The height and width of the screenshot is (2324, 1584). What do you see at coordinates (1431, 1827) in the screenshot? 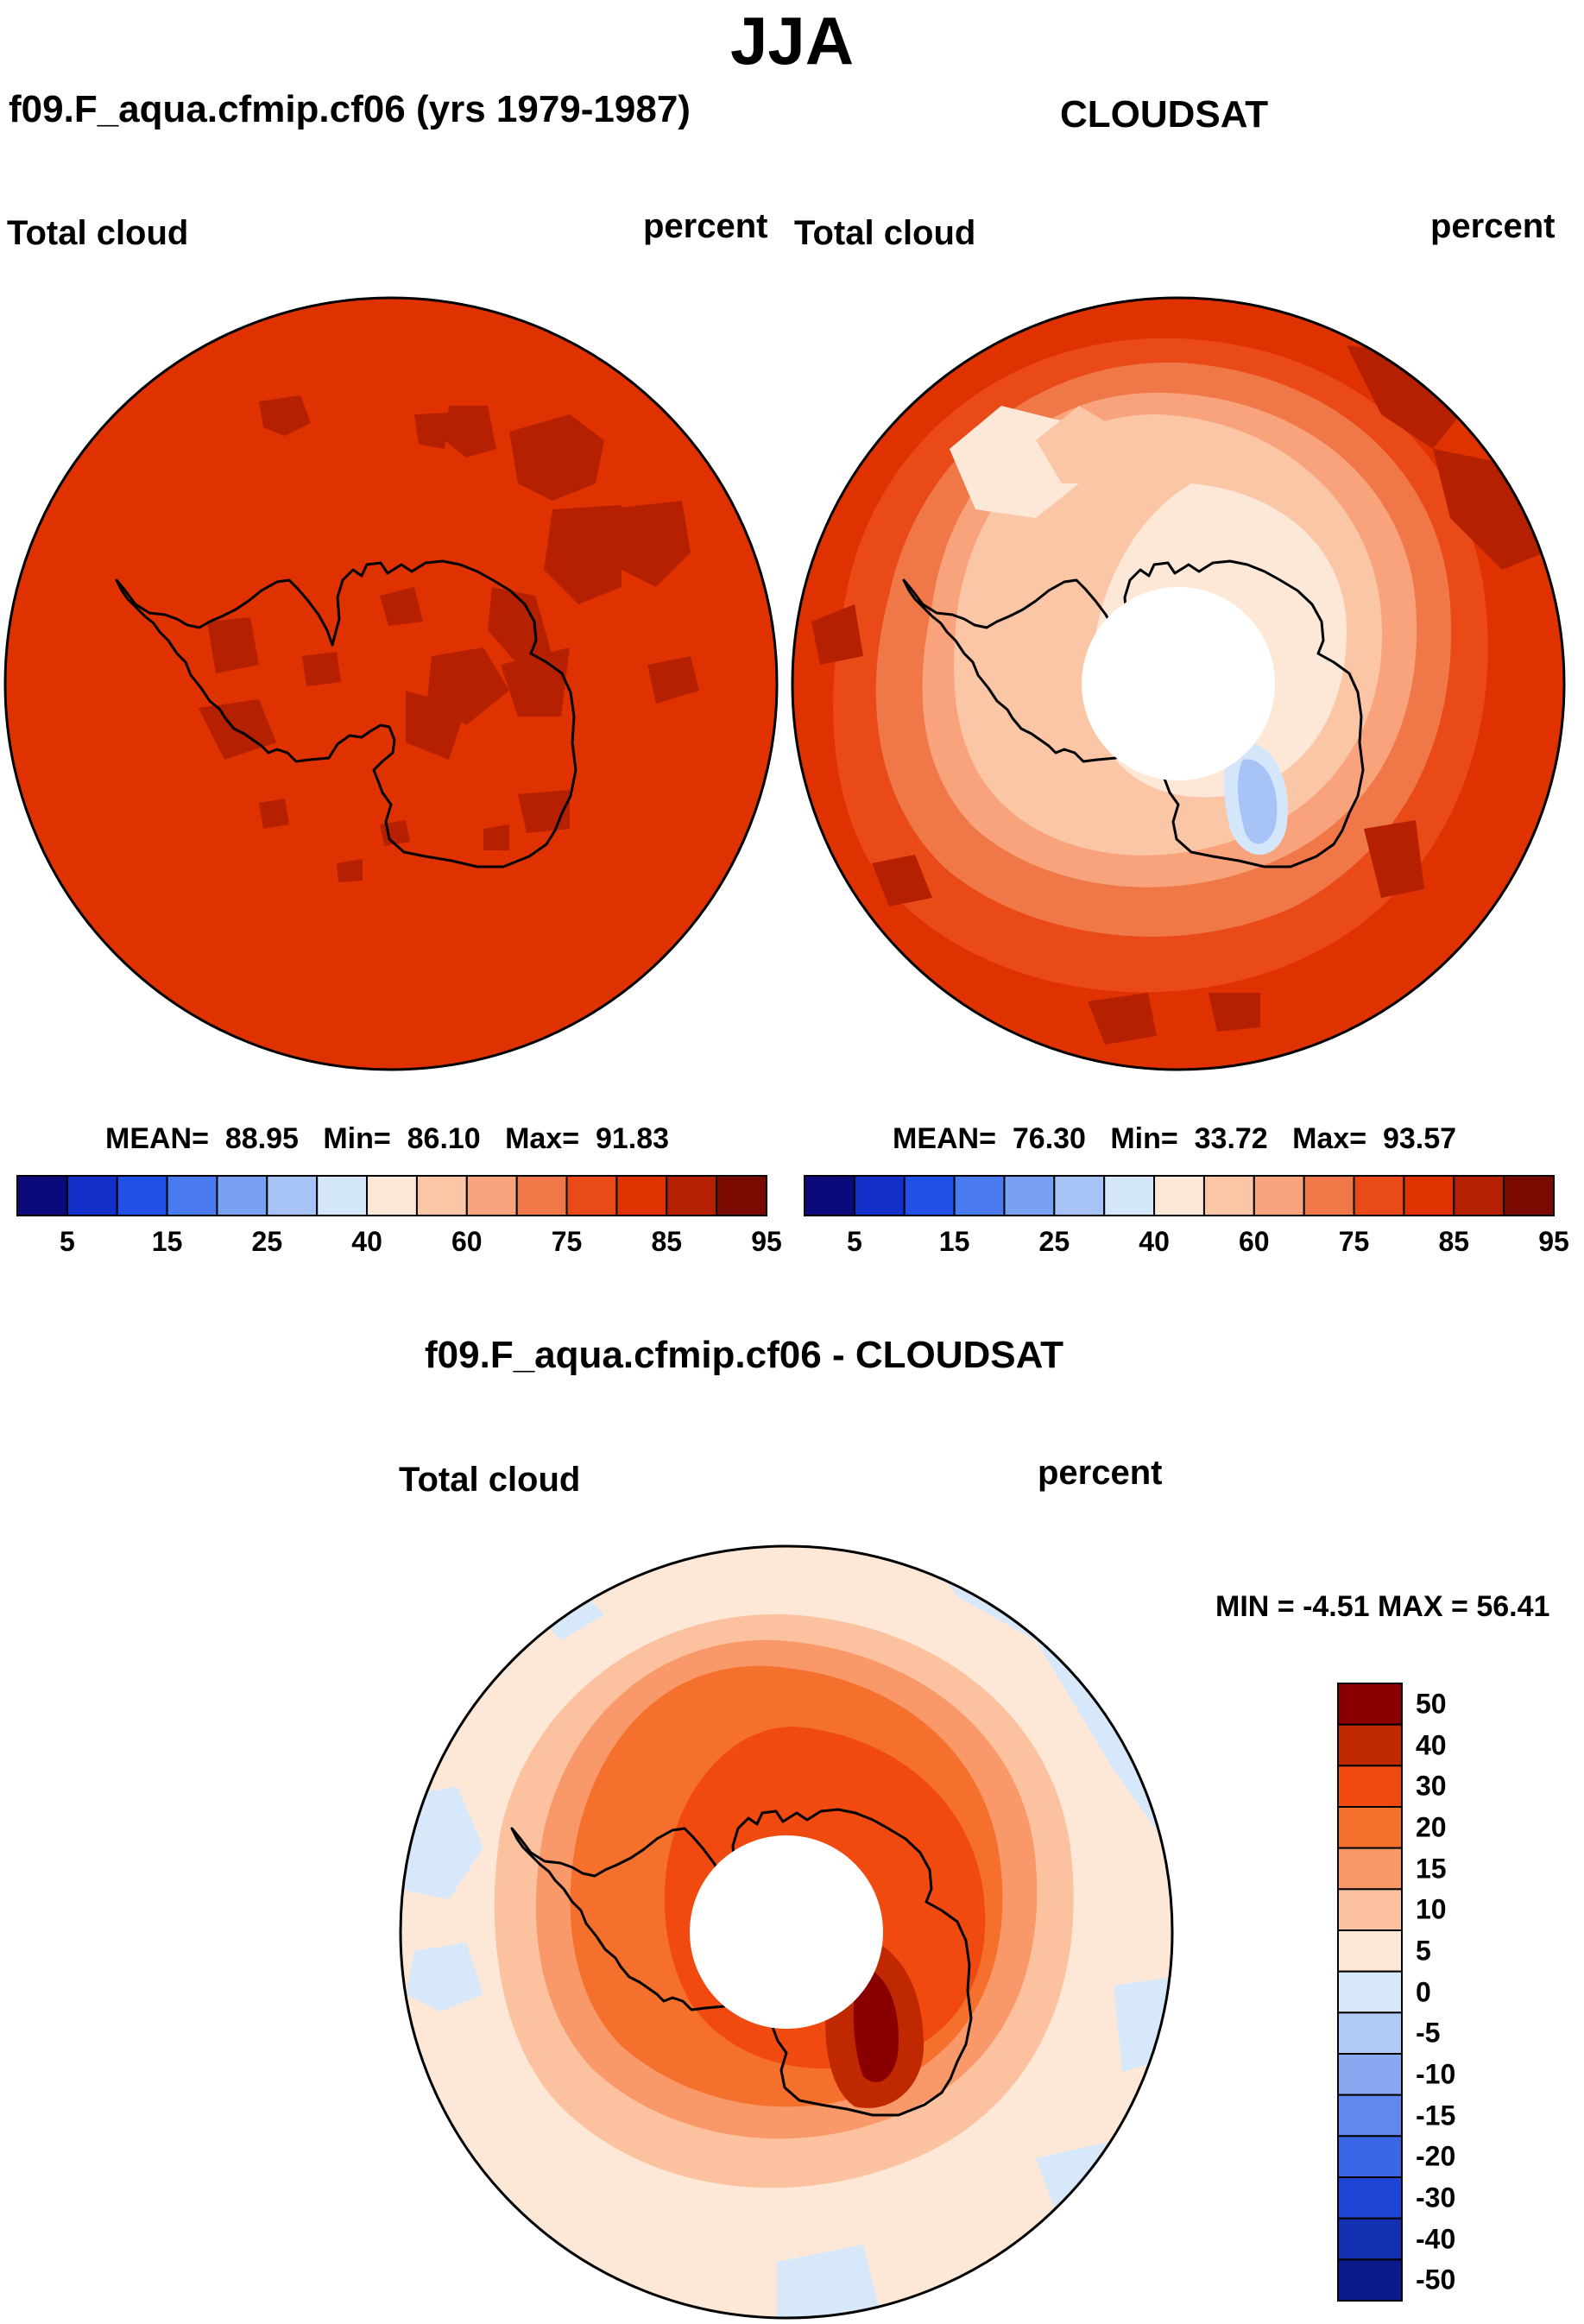
I see `colorbar-diff-tick-label: 20` at bounding box center [1431, 1827].